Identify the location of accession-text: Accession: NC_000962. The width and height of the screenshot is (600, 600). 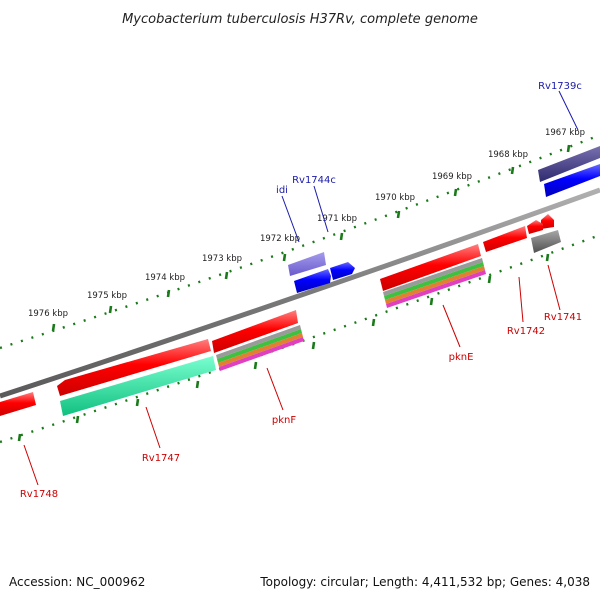
(77, 582).